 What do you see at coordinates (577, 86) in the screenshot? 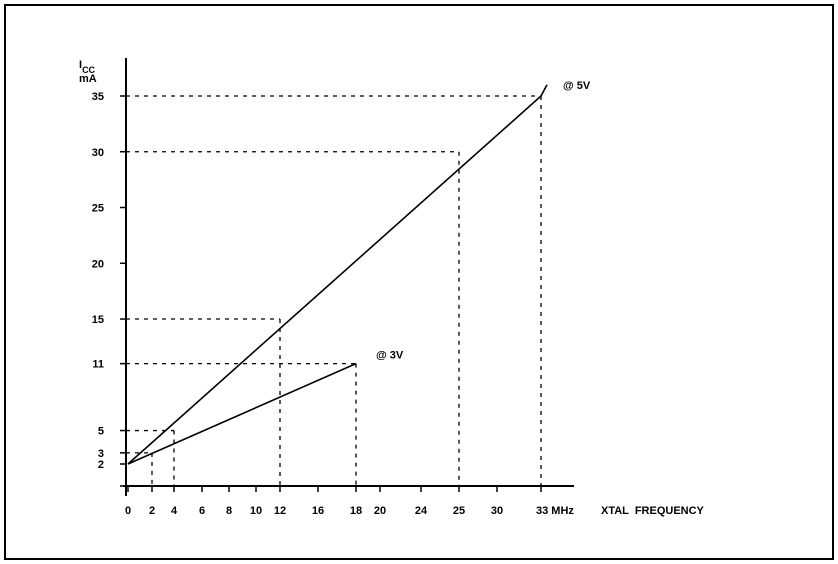
I see `series-label-5v: @ 5V` at bounding box center [577, 86].